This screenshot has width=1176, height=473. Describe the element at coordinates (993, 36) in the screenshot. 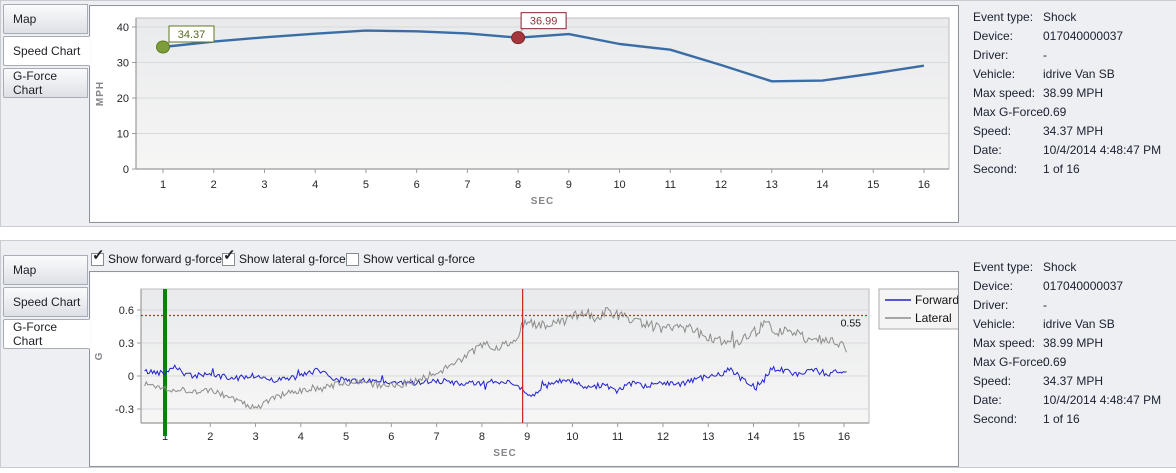

I see `info-label: Device:` at that location.